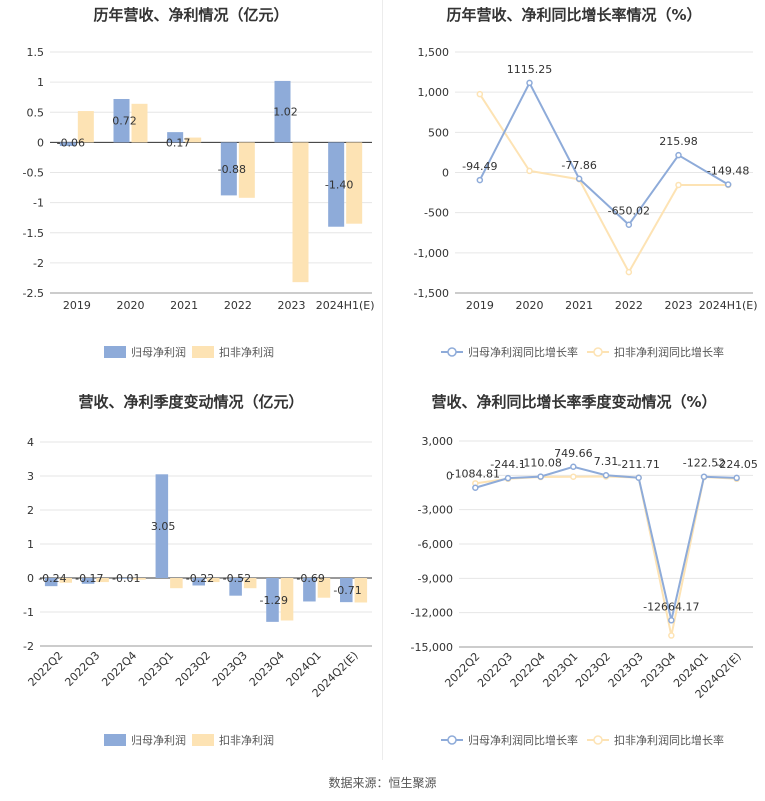  What do you see at coordinates (190, 402) in the screenshot?
I see `chart-title: 营收、净利季度变动情况（亿元）` at bounding box center [190, 402].